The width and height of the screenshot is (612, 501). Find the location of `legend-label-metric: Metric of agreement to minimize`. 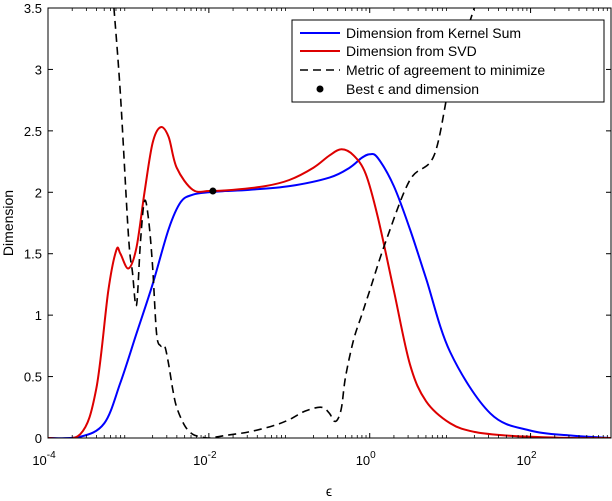

legend-label-metric: Metric of agreement to minimize is located at coordinates (445, 70).